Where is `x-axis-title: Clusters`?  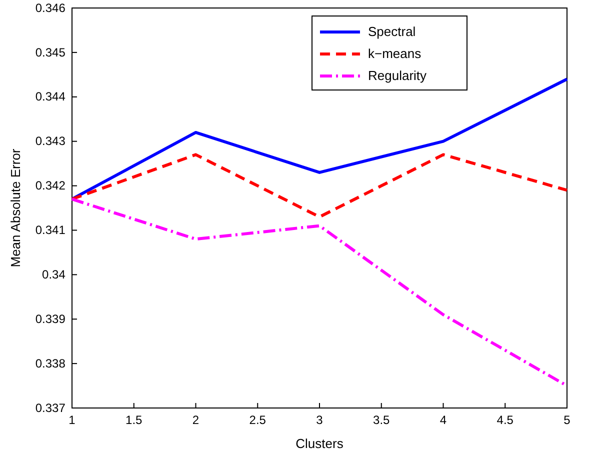
x-axis-title: Clusters is located at coordinates (320, 443).